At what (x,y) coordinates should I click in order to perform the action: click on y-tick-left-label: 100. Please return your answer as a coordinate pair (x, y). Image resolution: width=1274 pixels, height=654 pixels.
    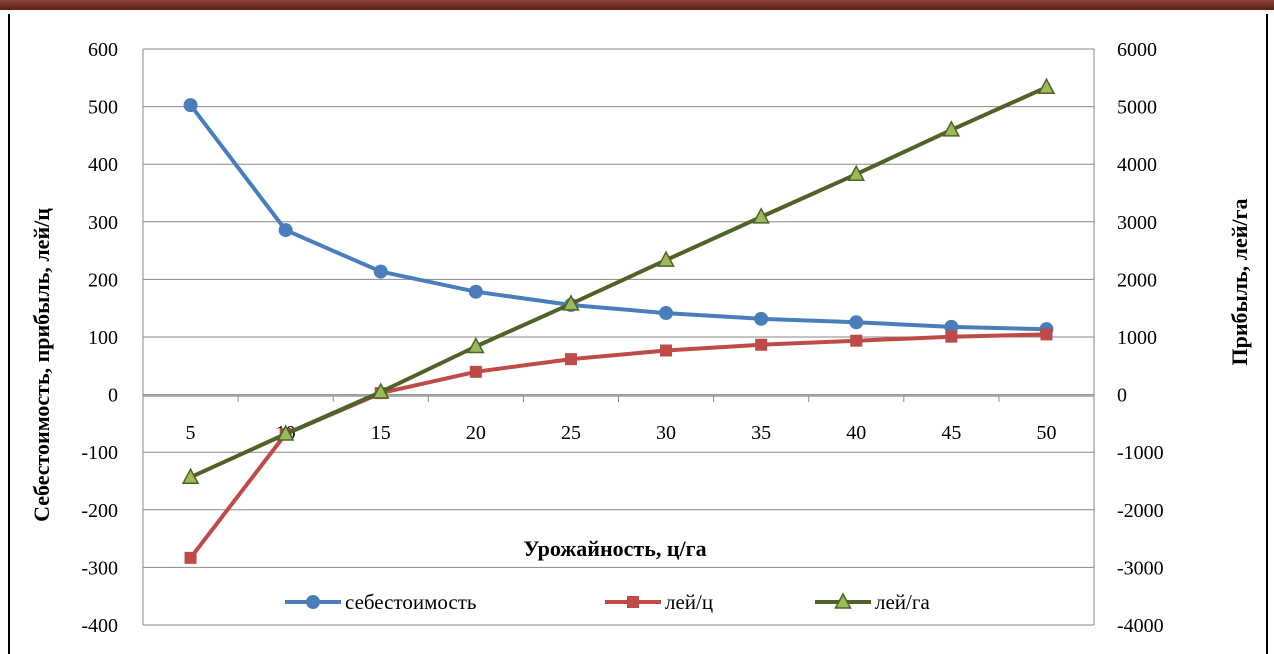
    Looking at the image, I should click on (103, 338).